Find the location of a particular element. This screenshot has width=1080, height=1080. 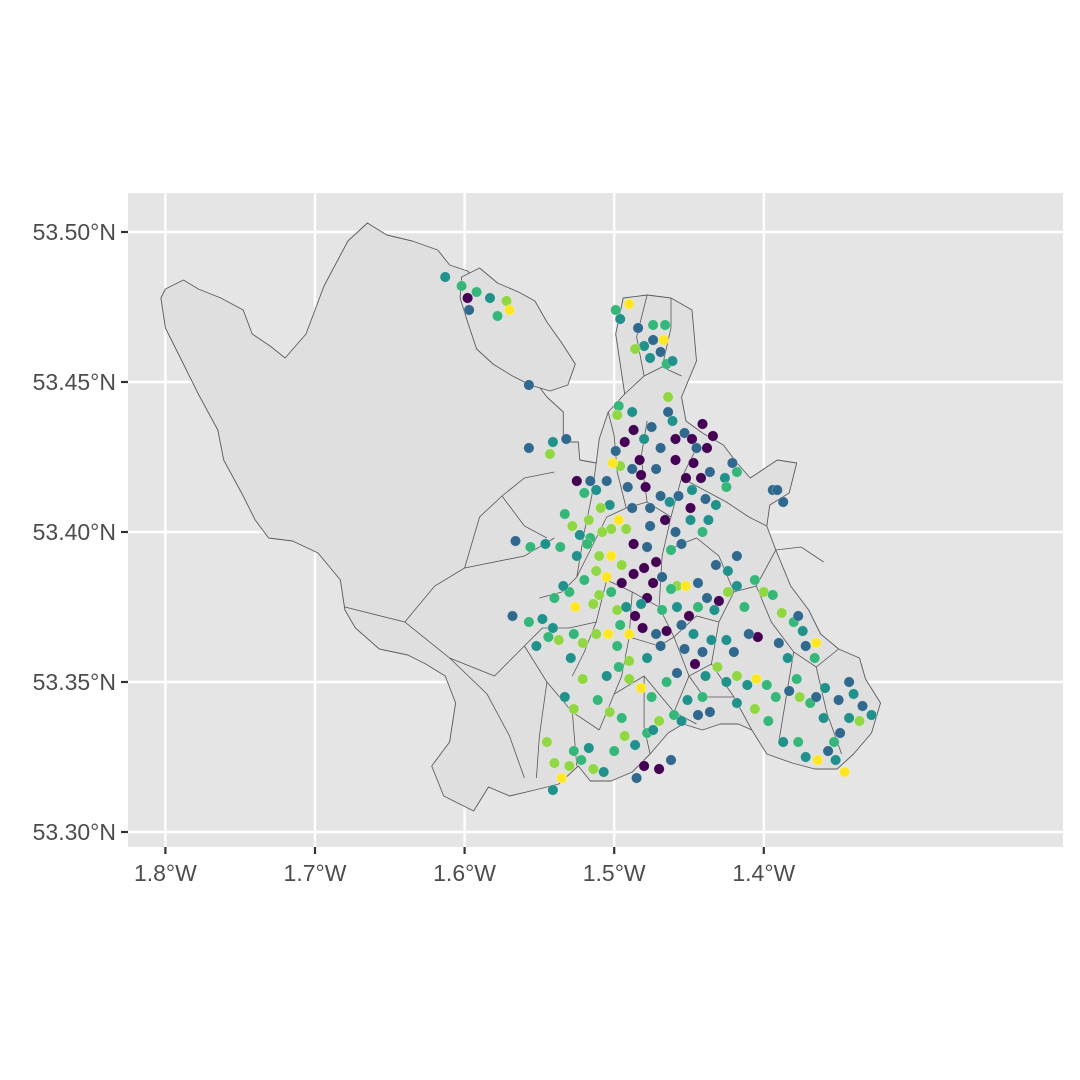

y-tick-label-4: 53.30°N is located at coordinates (74, 832).